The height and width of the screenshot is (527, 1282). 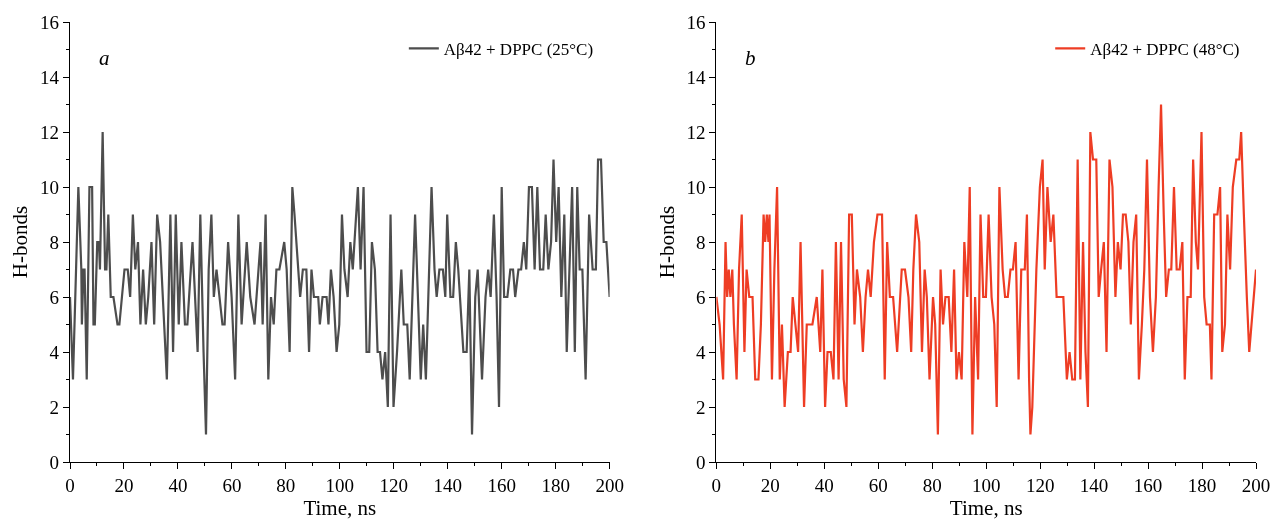 I want to click on legend-label: Aβ42 + DPPC (25°C), so click(x=518, y=49).